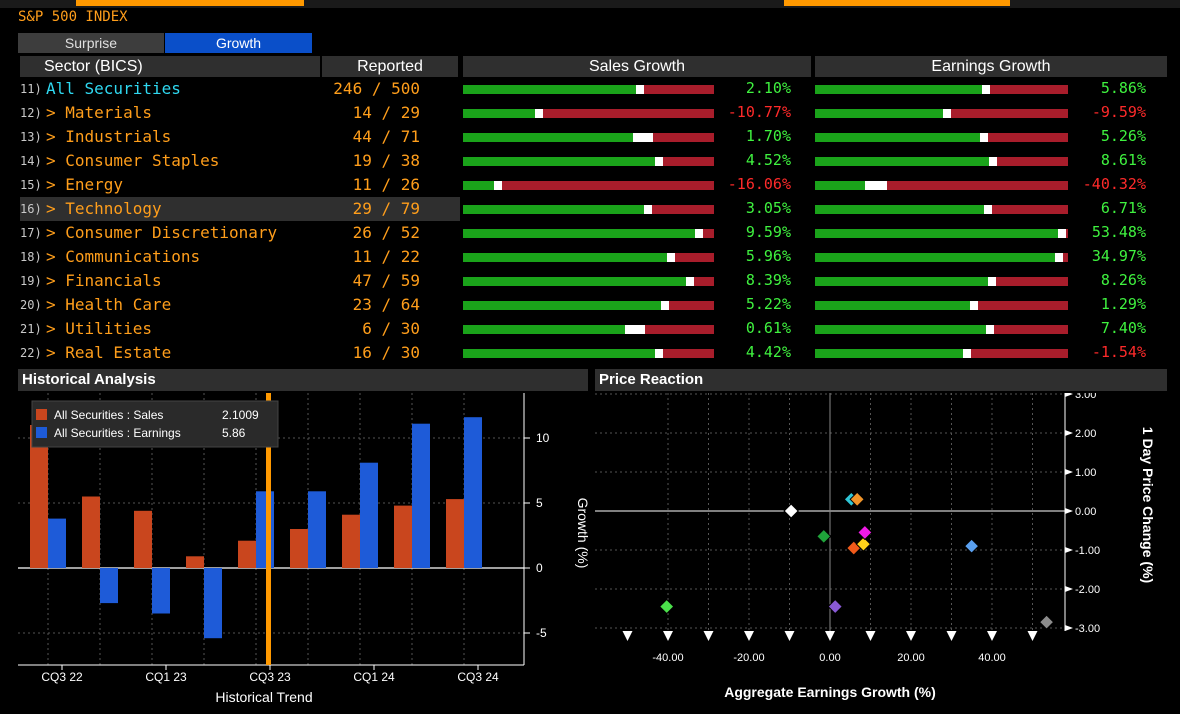  I want to click on sector-row: 12) > Materials 14 / 29, so click(240, 113).